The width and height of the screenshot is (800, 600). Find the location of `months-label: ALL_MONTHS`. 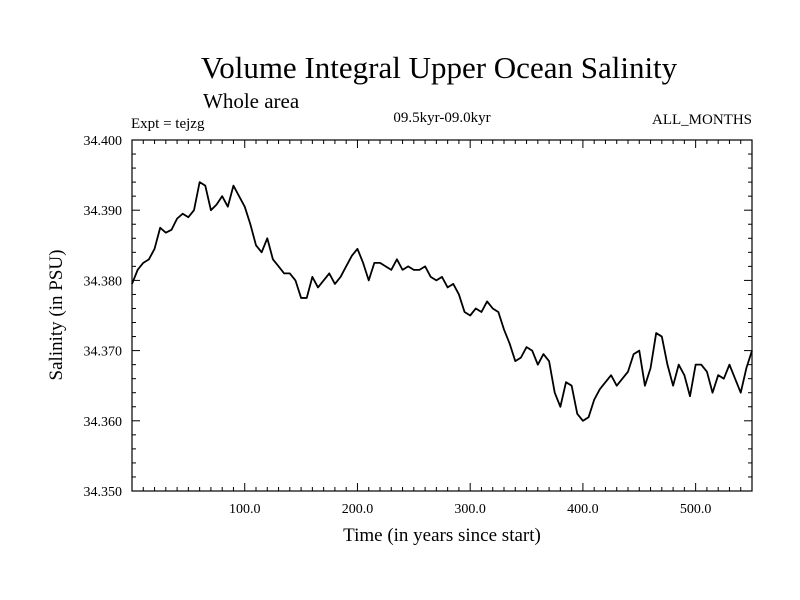

months-label: ALL_MONTHS is located at coordinates (702, 120).